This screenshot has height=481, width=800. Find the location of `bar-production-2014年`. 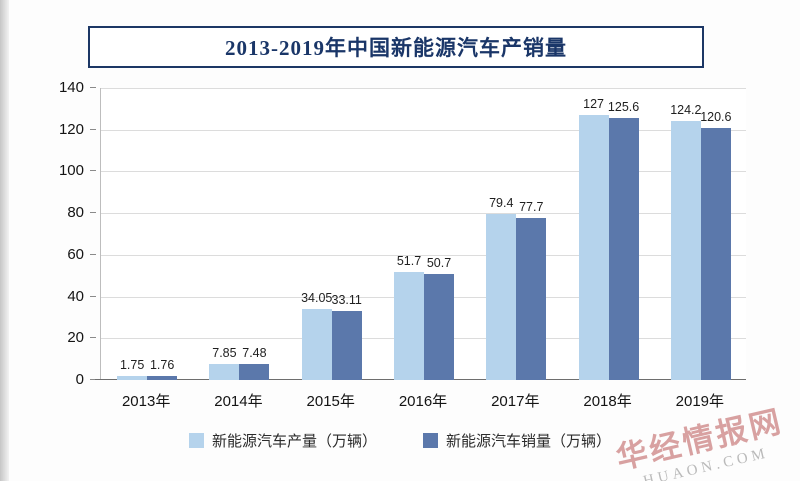

bar-production-2014年 is located at coordinates (224, 371).